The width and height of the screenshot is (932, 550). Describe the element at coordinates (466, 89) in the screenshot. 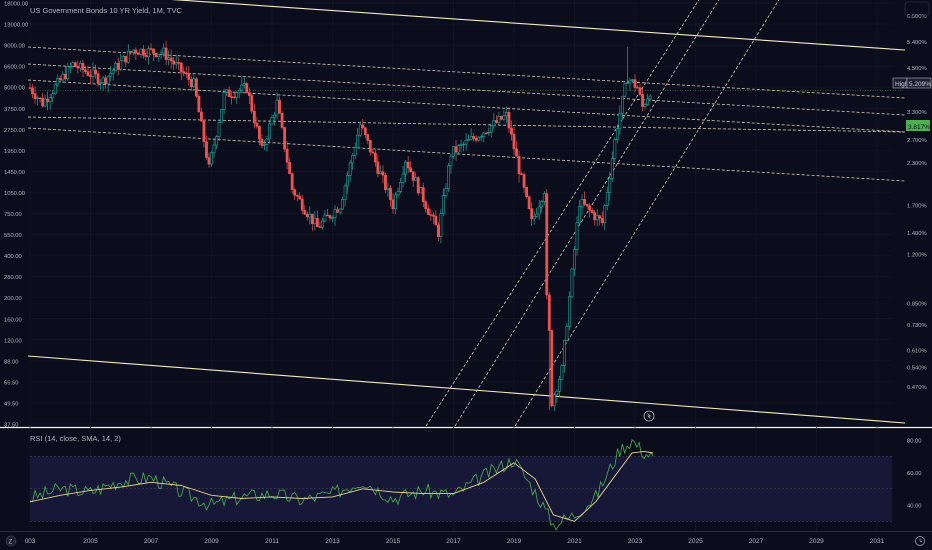

I see `channel-line-dashed` at that location.